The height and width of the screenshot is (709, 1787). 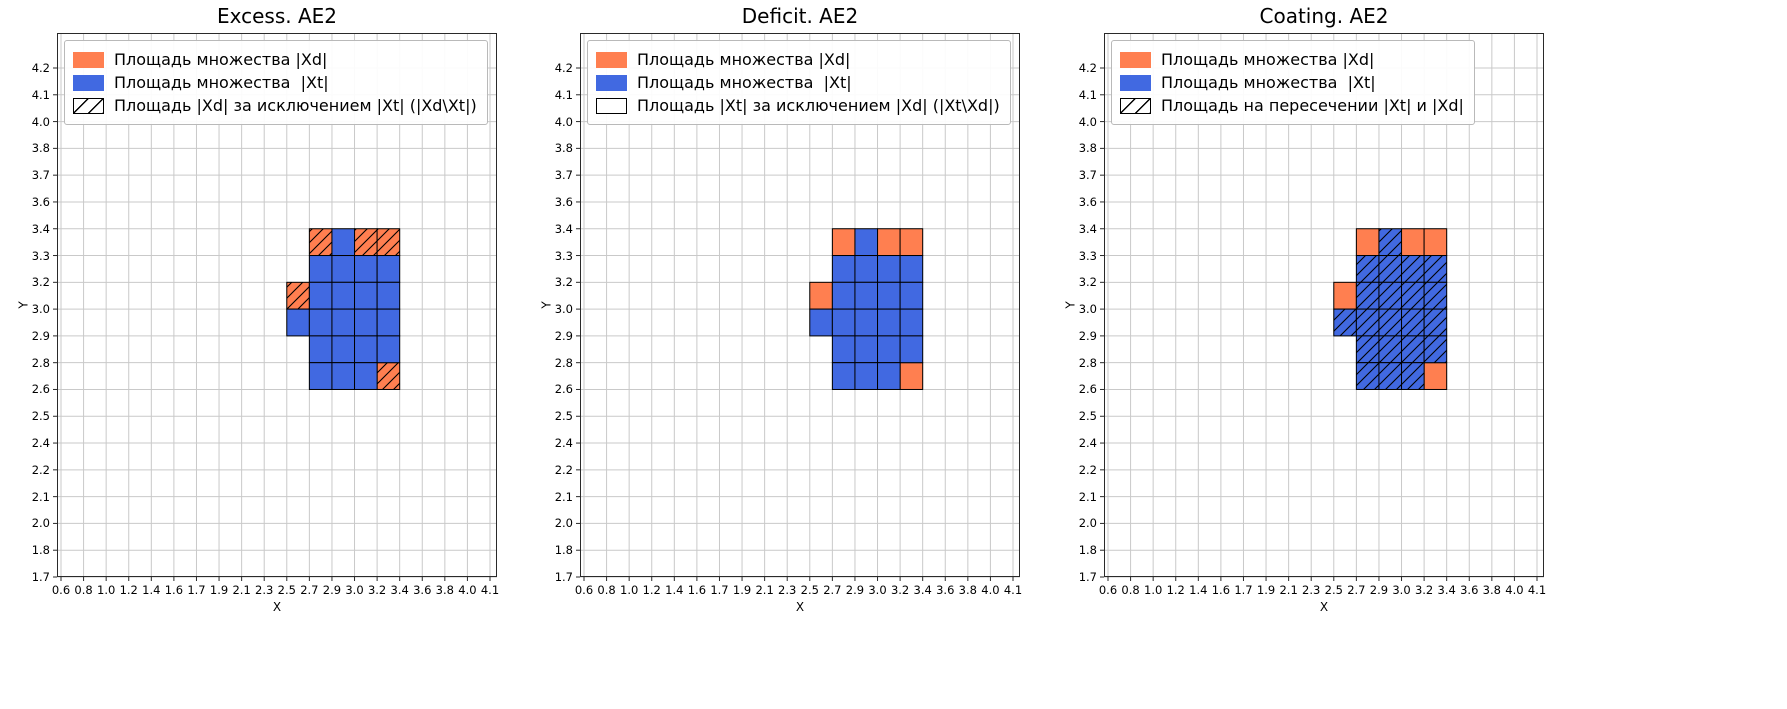 What do you see at coordinates (264, 590) in the screenshot?
I see `x-tick-label: 2.3` at bounding box center [264, 590].